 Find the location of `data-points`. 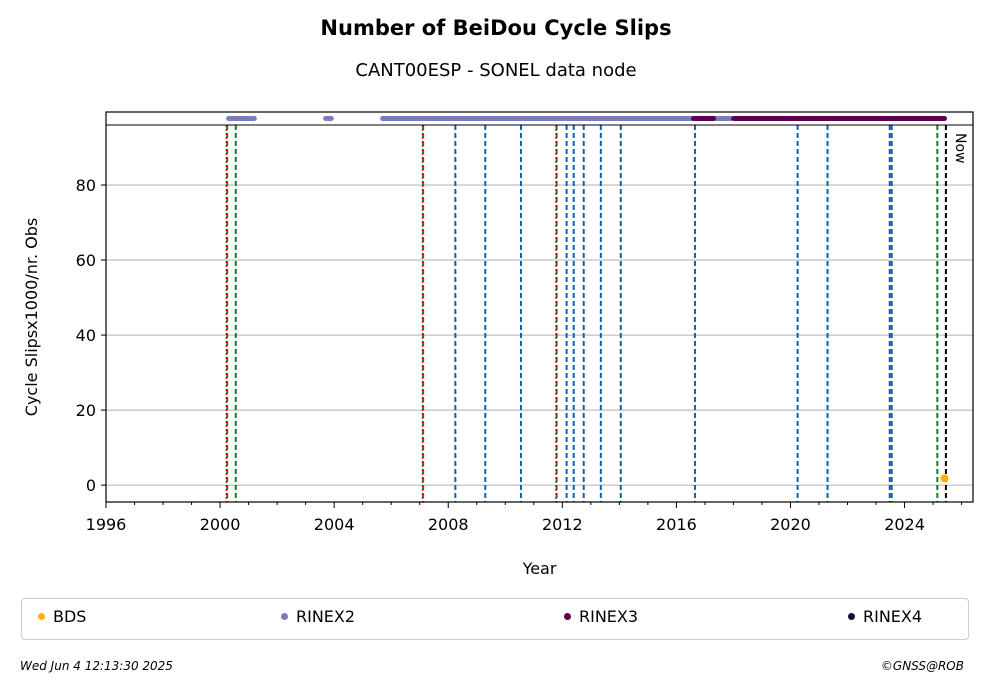

data-points is located at coordinates (944, 478).